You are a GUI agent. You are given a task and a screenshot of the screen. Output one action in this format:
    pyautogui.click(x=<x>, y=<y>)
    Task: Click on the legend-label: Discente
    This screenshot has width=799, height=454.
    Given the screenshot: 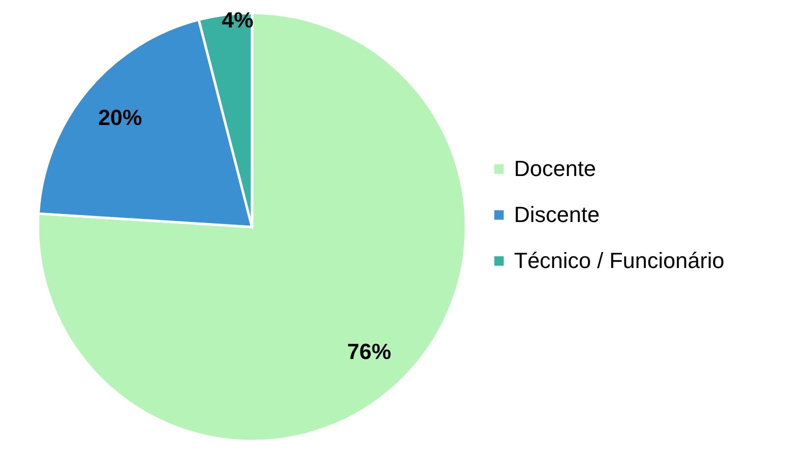 What is the action you would take?
    pyautogui.click(x=557, y=214)
    